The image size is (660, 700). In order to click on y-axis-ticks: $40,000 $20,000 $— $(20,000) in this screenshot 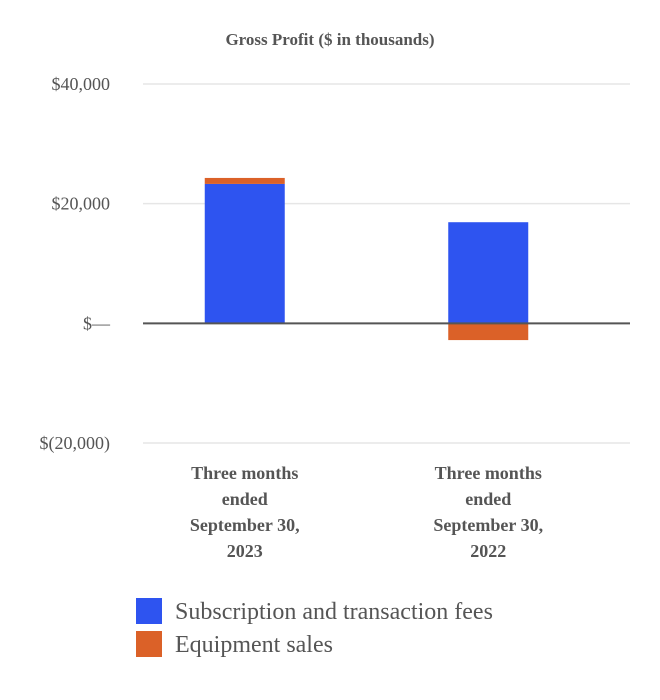, I will do `click(76, 264)`.